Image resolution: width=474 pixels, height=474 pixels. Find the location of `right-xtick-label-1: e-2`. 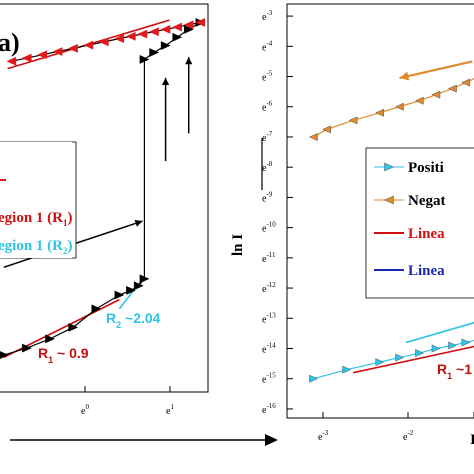

right-xtick-label-1: e-2 is located at coordinates (408, 436).